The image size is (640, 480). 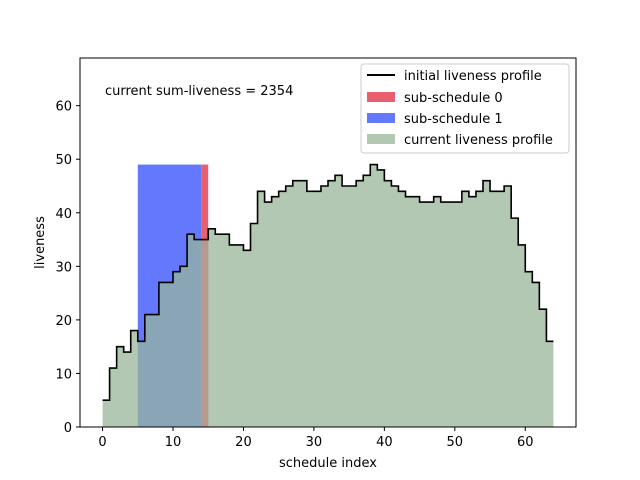 What do you see at coordinates (243, 442) in the screenshot?
I see `x-tick-label: 20` at bounding box center [243, 442].